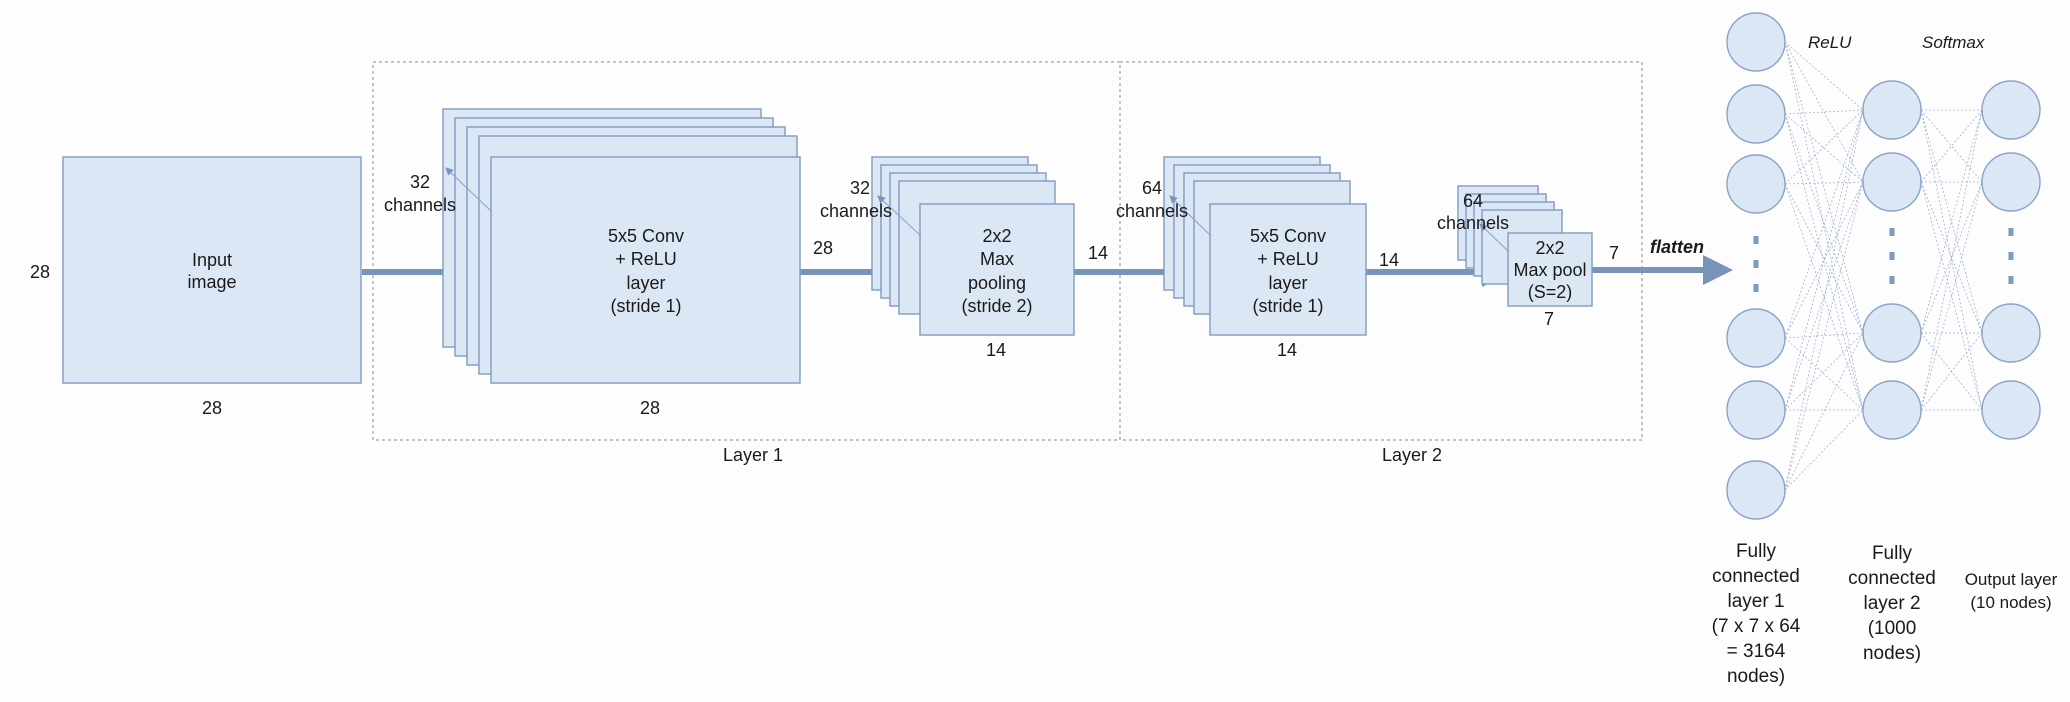 The height and width of the screenshot is (702, 2070). I want to click on pool1-label-line1: 2x2, so click(996, 236).